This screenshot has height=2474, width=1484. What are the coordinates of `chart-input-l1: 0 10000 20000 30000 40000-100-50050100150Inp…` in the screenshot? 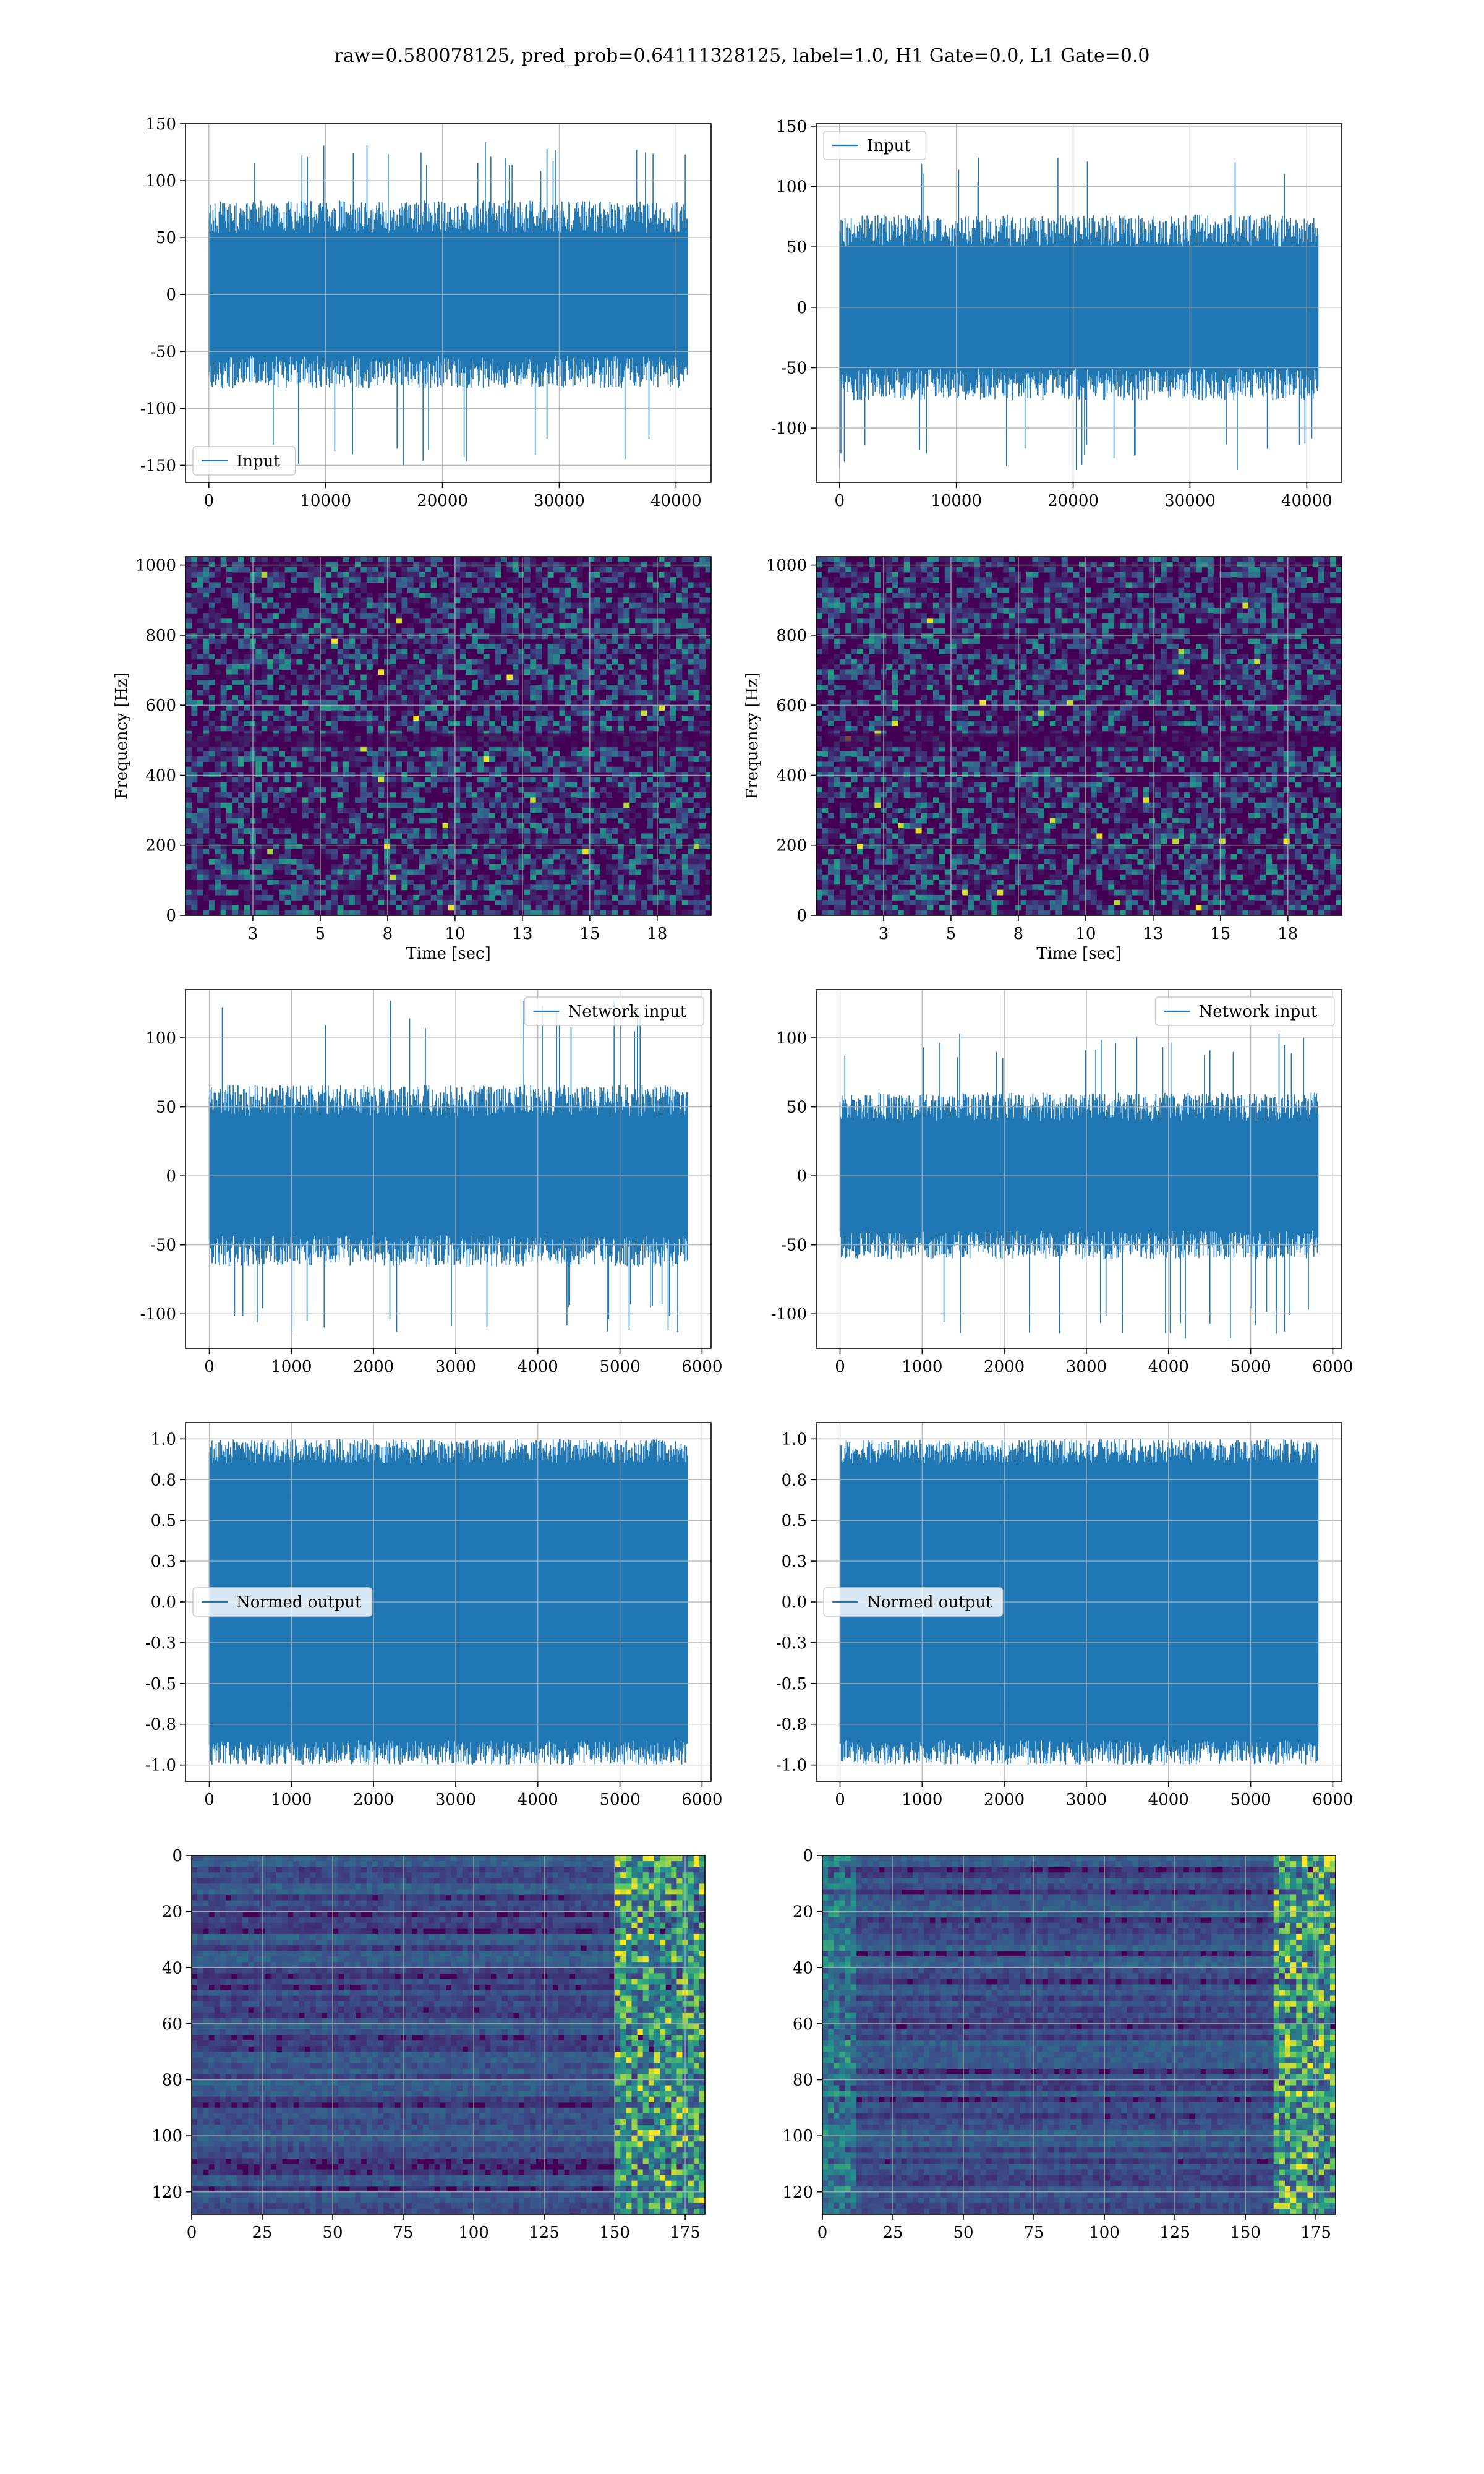 It's located at (1056, 314).